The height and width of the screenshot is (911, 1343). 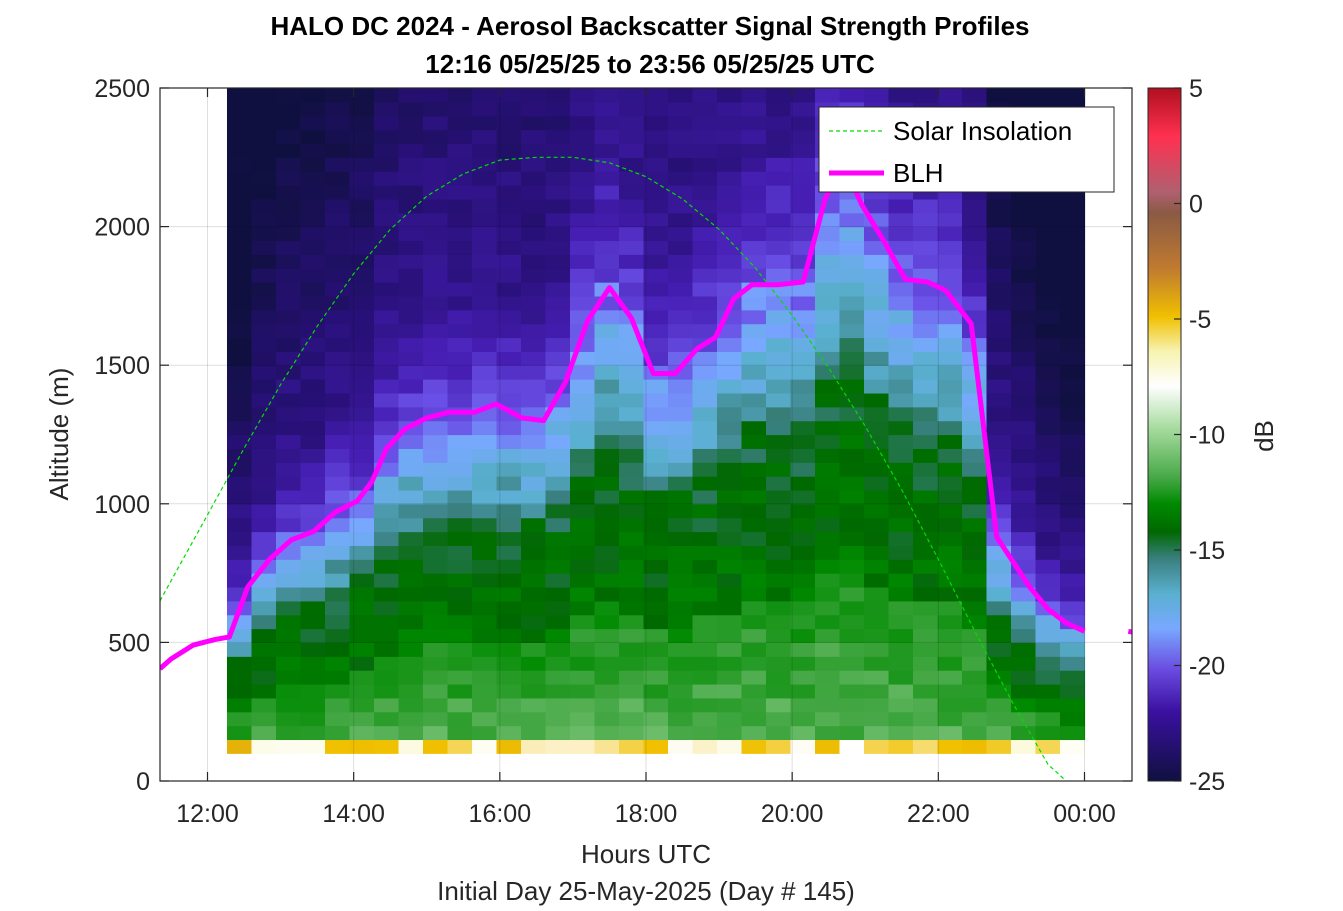 What do you see at coordinates (122, 228) in the screenshot?
I see `y-tick-label: 2000` at bounding box center [122, 228].